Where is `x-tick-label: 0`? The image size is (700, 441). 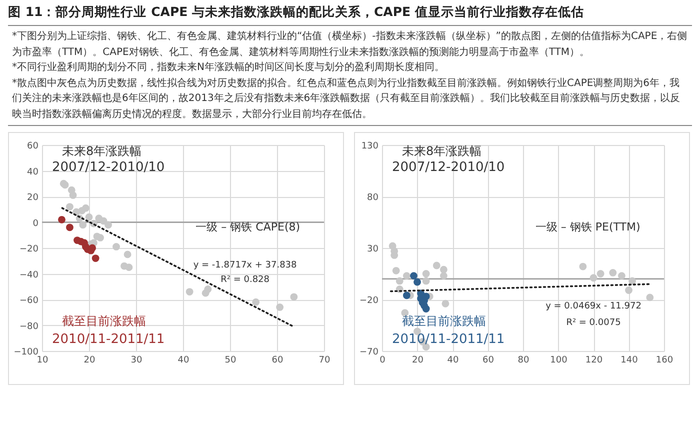 x-tick-label: 0 is located at coordinates (383, 361).